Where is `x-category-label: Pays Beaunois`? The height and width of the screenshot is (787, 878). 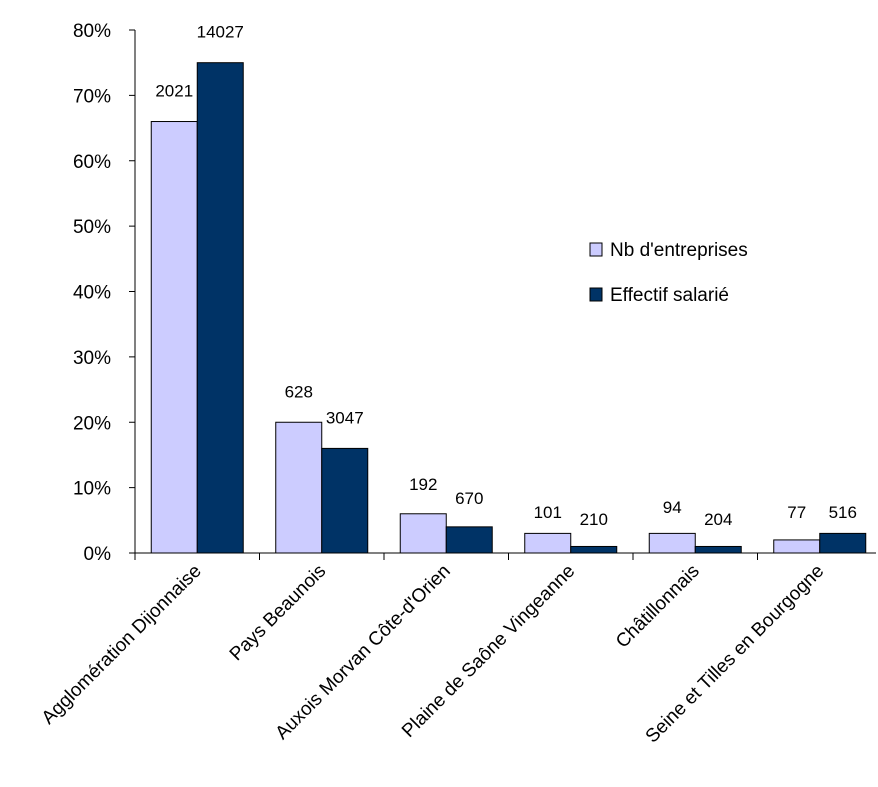 x-category-label: Pays Beaunois is located at coordinates (278, 613).